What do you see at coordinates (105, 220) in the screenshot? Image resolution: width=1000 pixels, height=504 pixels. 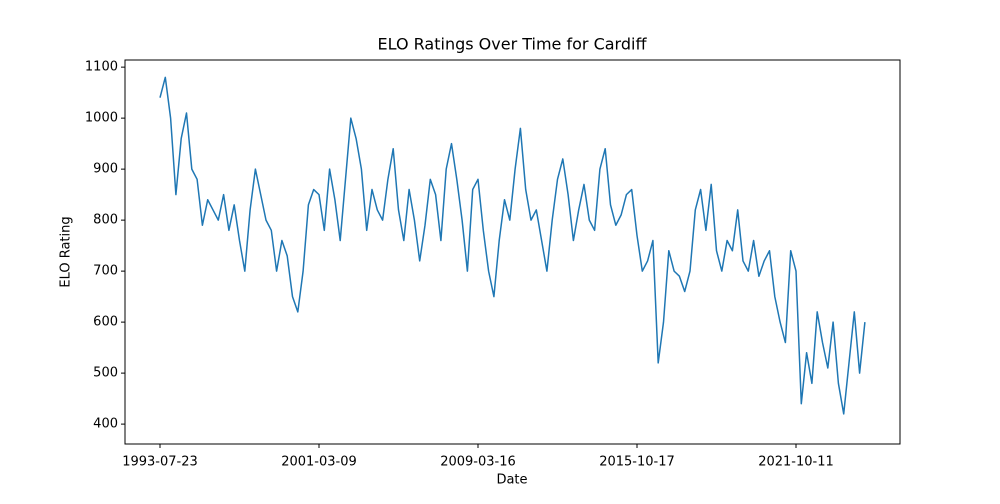 I see `y-tick-label: 800` at bounding box center [105, 220].